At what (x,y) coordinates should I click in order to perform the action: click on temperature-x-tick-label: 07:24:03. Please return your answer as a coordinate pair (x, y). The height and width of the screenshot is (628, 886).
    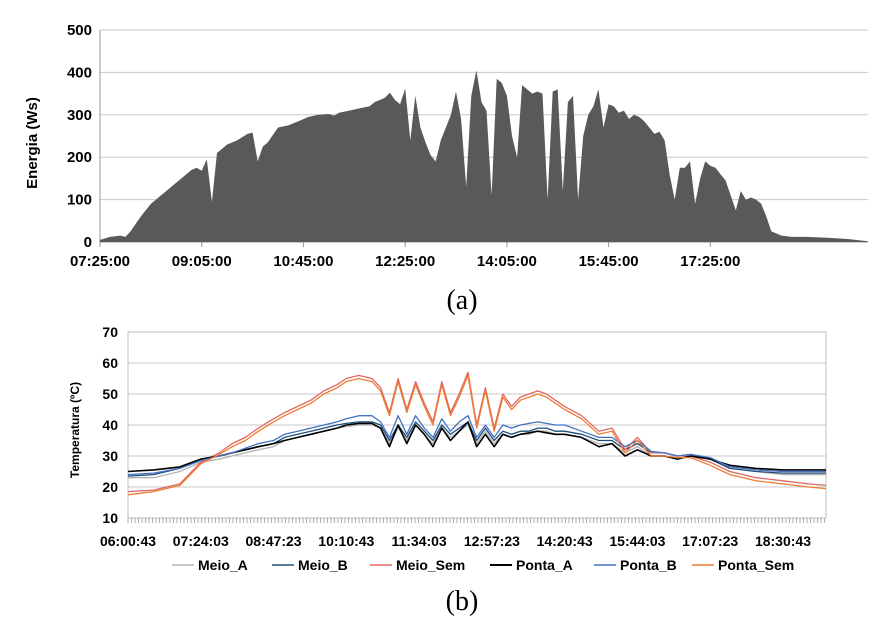
    Looking at the image, I should click on (201, 541).